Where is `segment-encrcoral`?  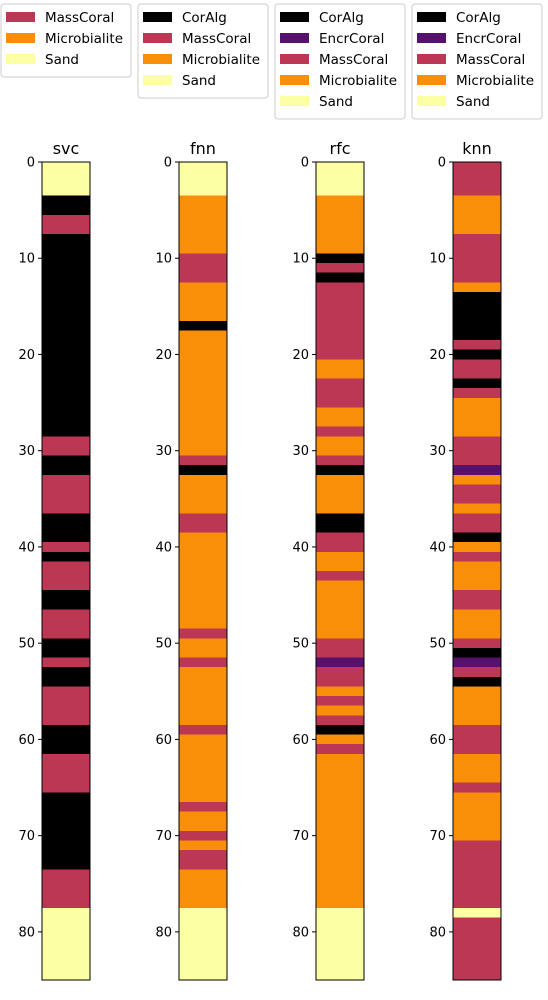 segment-encrcoral is located at coordinates (477, 662).